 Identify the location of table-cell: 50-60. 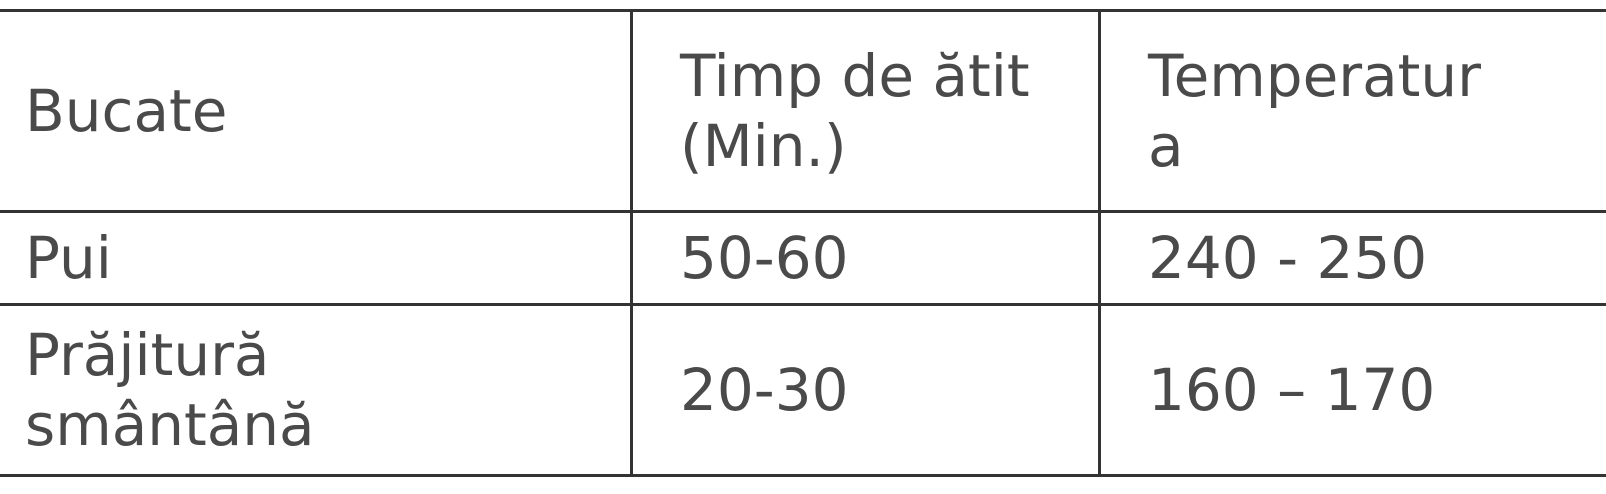
(764, 258).